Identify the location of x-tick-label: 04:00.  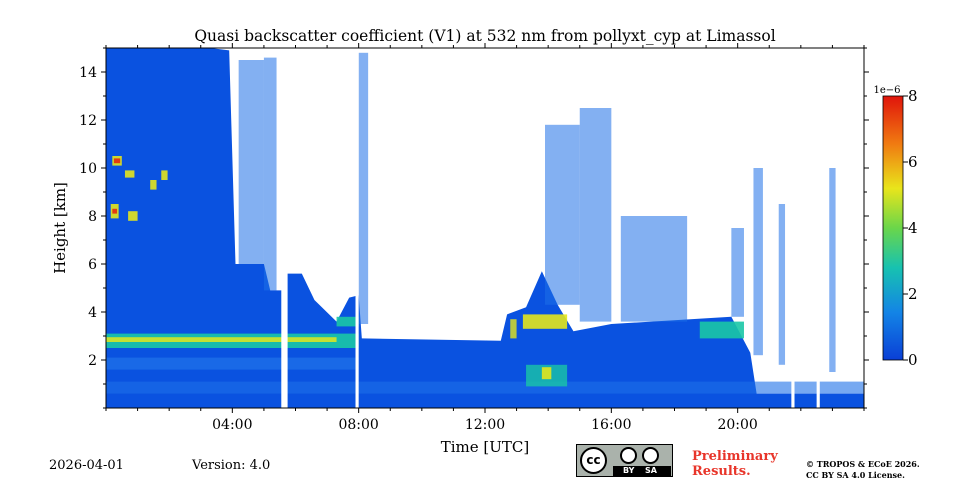
(232, 425).